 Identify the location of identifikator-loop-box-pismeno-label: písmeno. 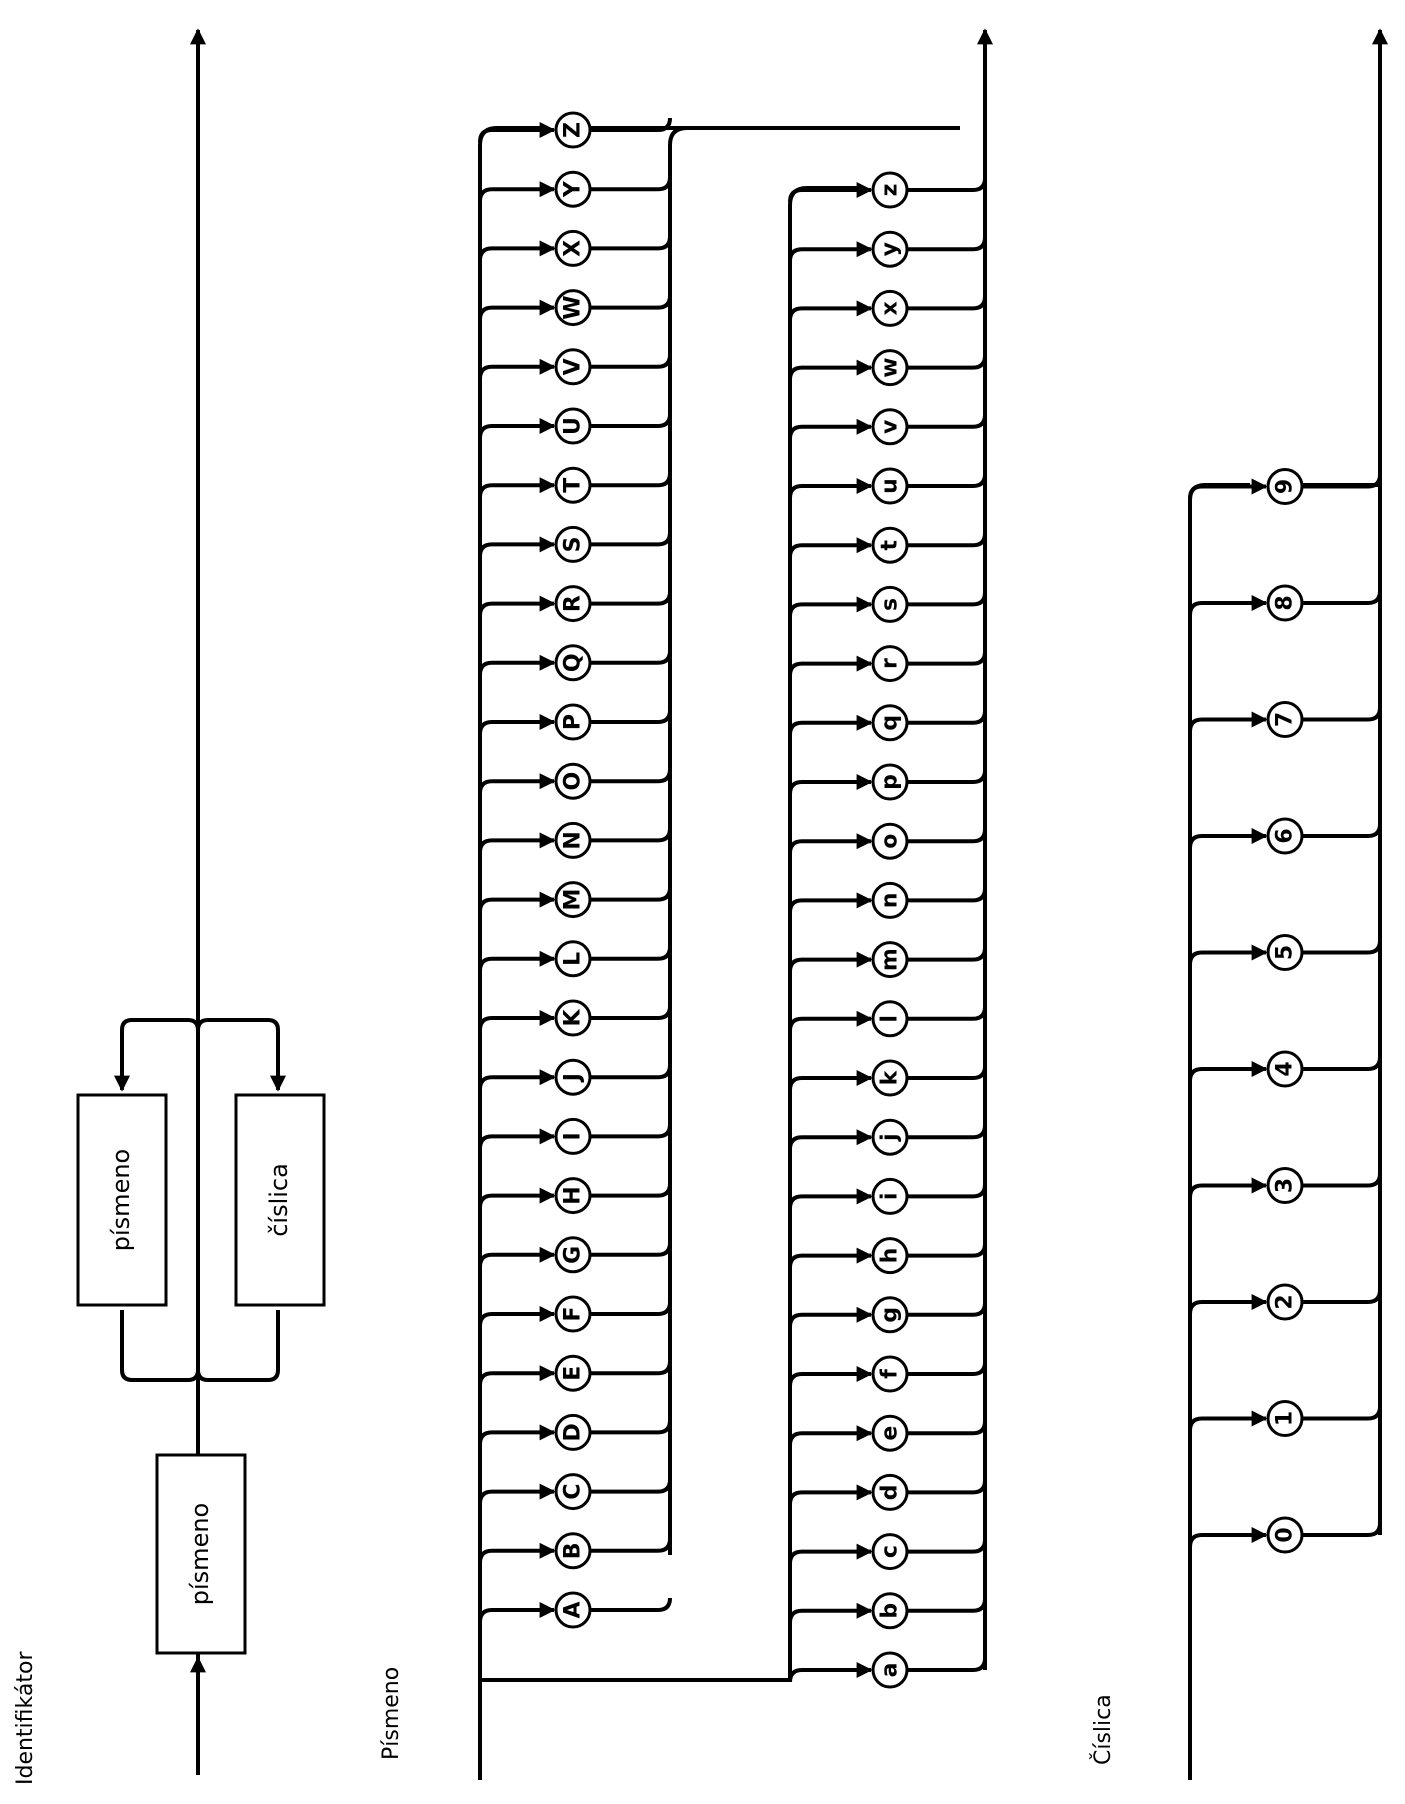
(121, 1200).